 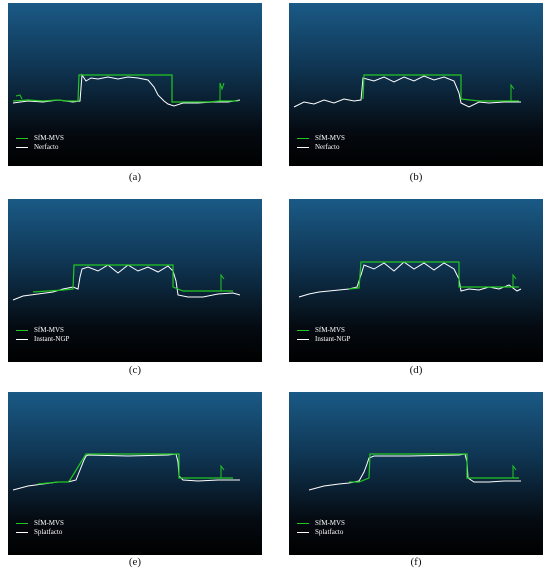 I want to click on legend-d: SfM-MVS Instant-NGP, so click(x=323, y=335).